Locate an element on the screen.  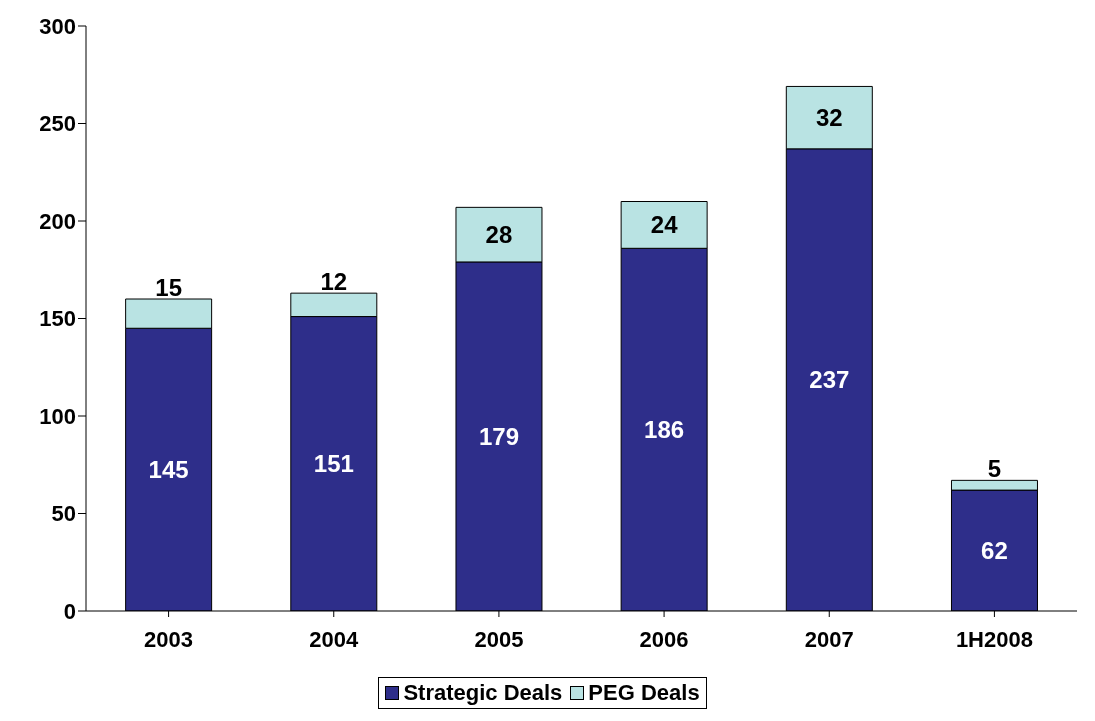
x-tick-label: 1H2008 is located at coordinates (994, 639).